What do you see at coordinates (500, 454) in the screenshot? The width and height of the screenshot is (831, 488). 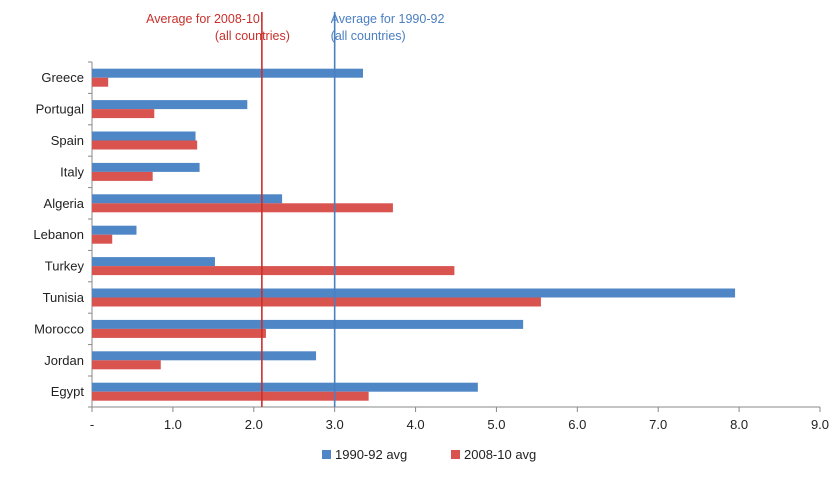 I see `legend-label: 2008-10 avg` at bounding box center [500, 454].